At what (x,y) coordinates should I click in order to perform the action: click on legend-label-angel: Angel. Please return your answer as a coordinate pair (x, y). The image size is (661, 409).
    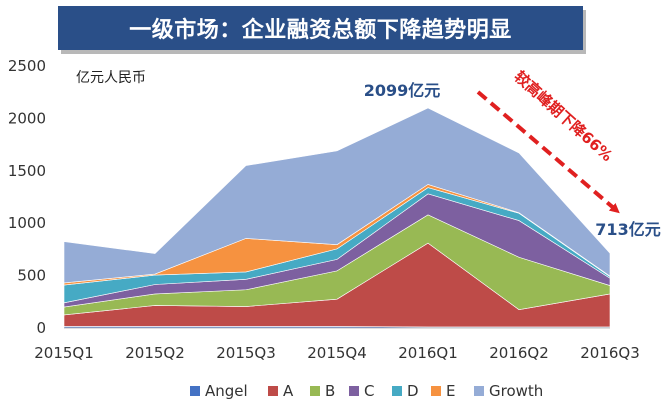
    Looking at the image, I should click on (226, 391).